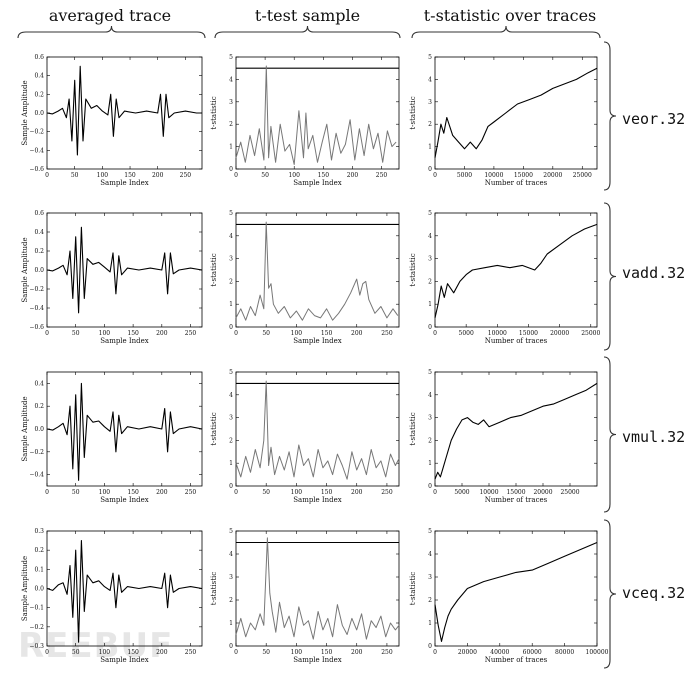 The image size is (690, 678). I want to click on series-line-tstat-vceq, so click(516, 591).